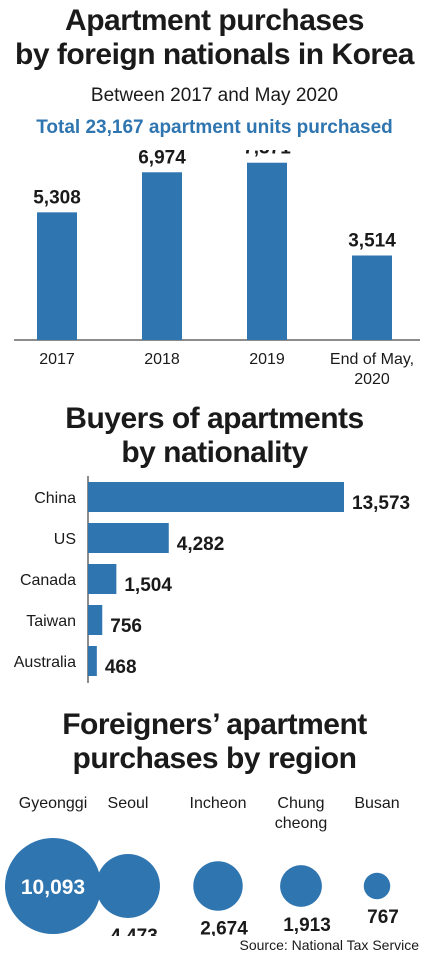 This screenshot has width=429, height=961. Describe the element at coordinates (372, 240) in the screenshot. I see `year-value-label: 3,514` at that location.